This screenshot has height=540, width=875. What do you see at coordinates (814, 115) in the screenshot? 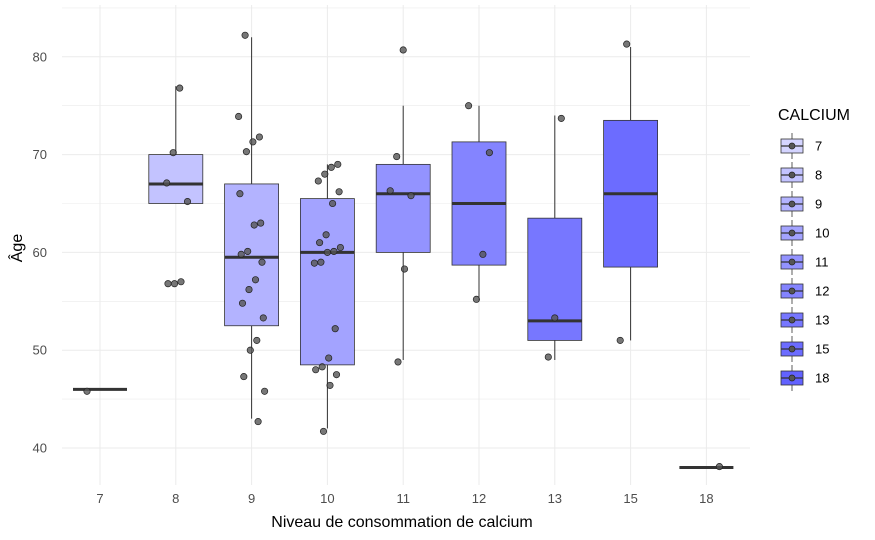
I see `legend-title: CALCIUM` at bounding box center [814, 115].